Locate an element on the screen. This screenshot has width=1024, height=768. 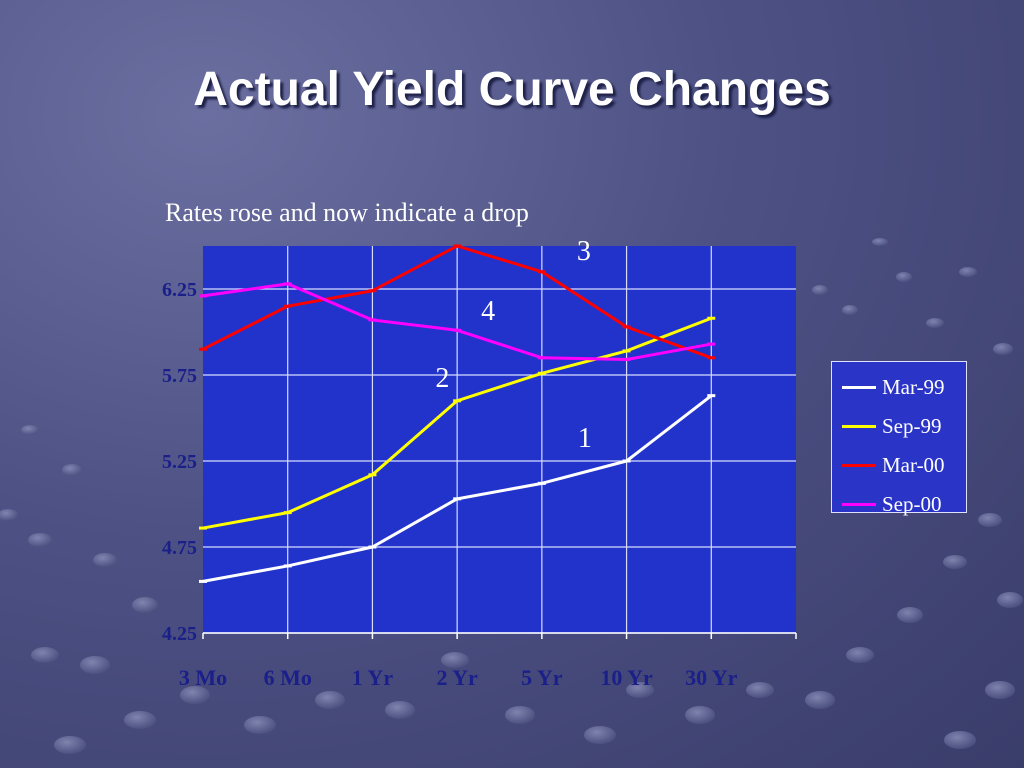
x-tick-label: 30 Yr is located at coordinates (711, 677).